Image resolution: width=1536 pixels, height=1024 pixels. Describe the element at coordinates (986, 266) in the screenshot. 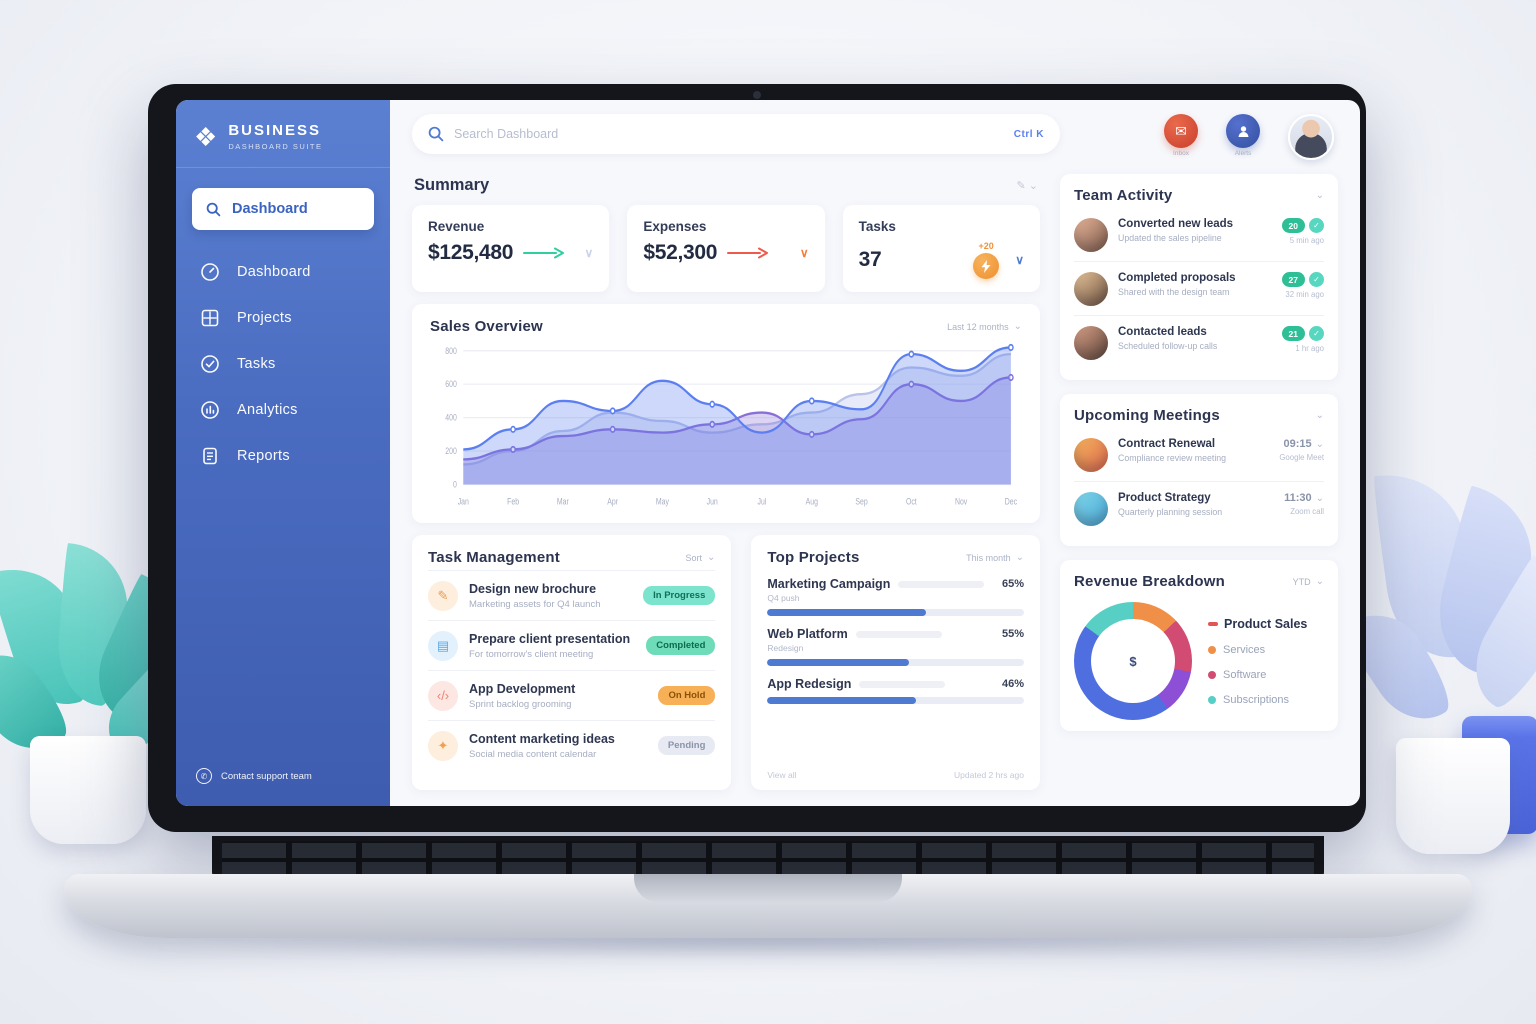

I see `bolt-icon` at that location.